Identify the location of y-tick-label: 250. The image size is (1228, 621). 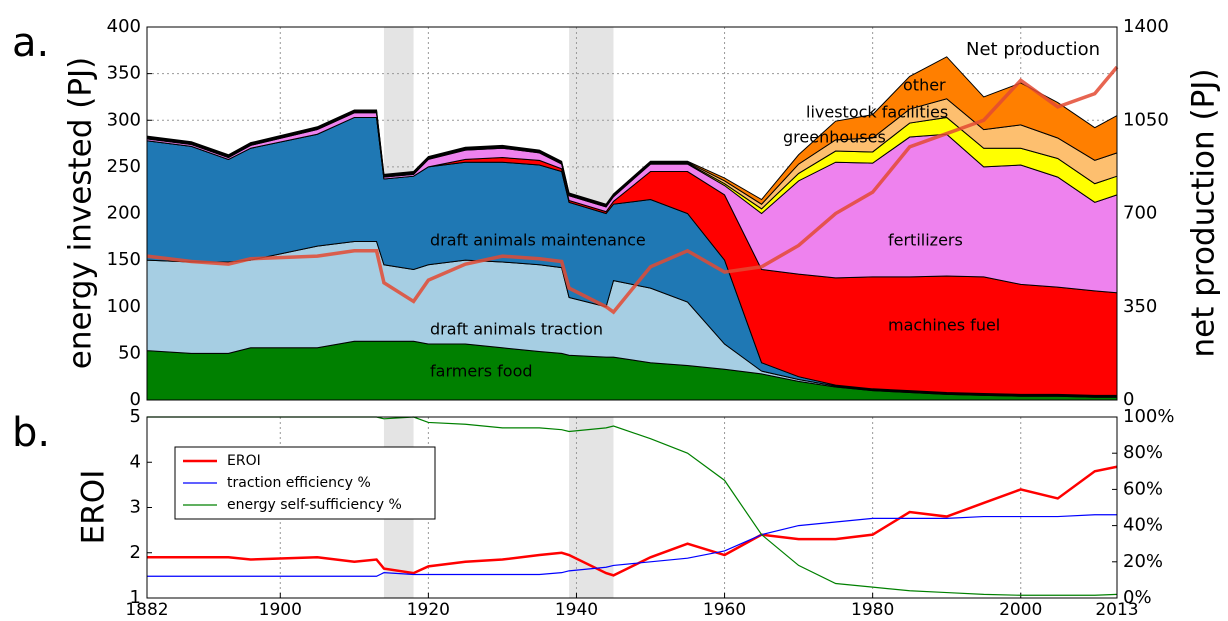
(124, 166).